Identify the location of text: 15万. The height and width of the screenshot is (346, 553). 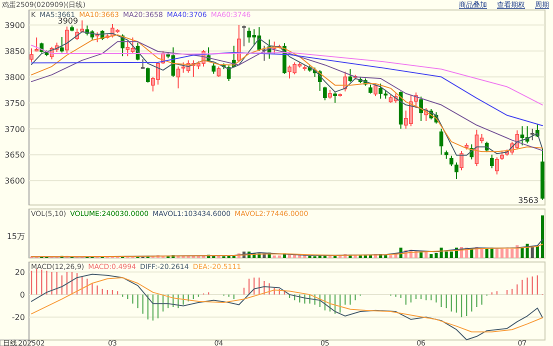
(15, 236).